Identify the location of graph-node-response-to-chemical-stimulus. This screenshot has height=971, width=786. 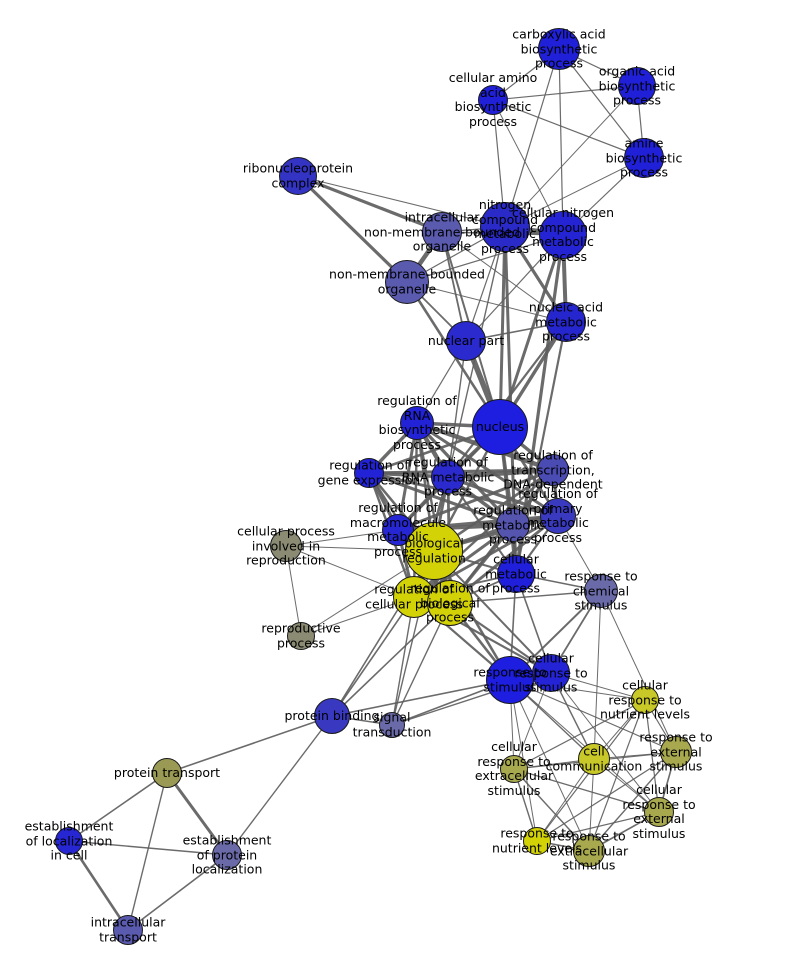
(601, 591).